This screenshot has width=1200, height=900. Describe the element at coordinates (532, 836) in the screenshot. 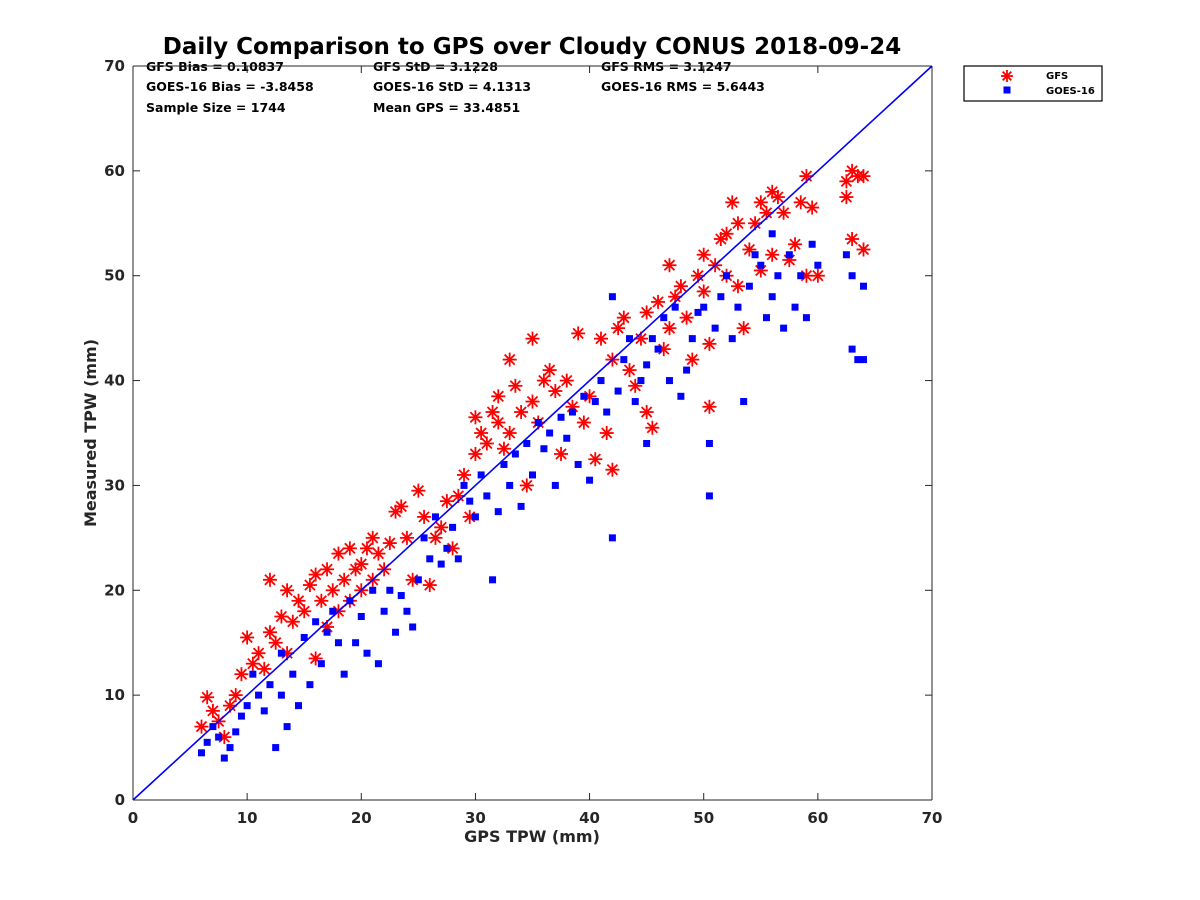

I see `x-axis-label: GPS TPW (mm)` at that location.